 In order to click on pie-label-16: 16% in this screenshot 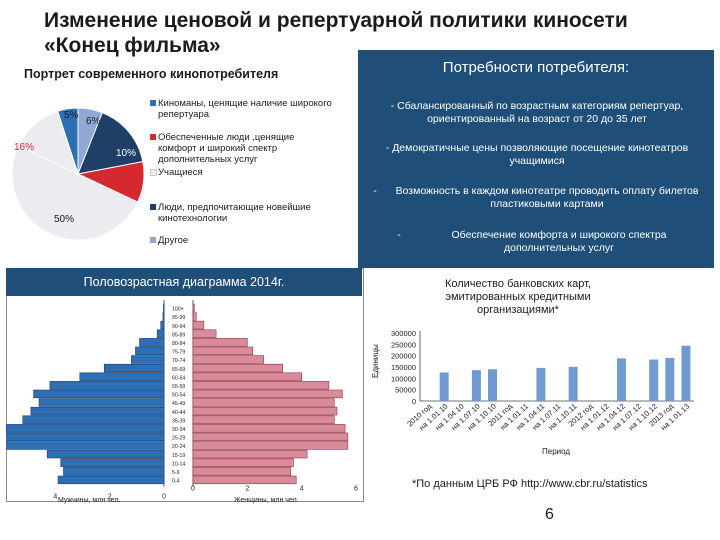, I will do `click(24, 147)`.